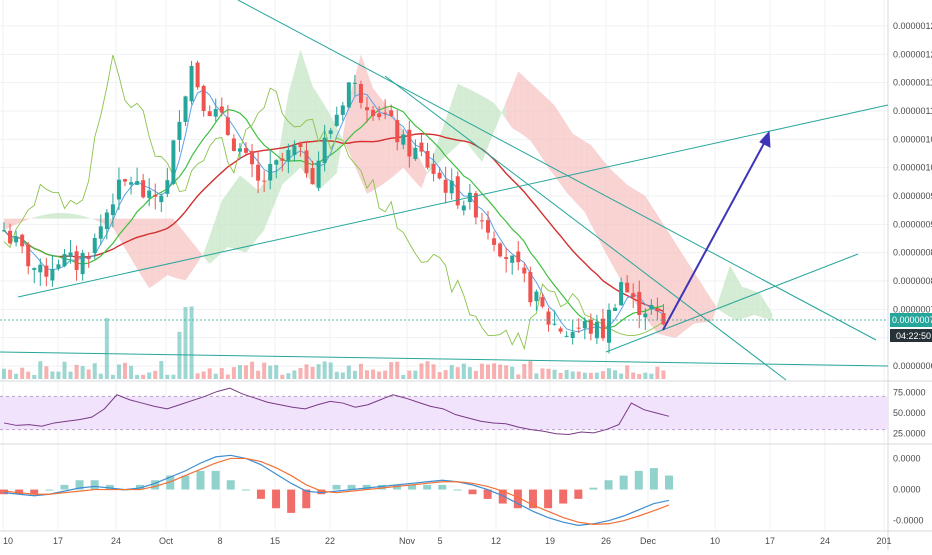  I want to click on x-tick-label: 15, so click(275, 541).